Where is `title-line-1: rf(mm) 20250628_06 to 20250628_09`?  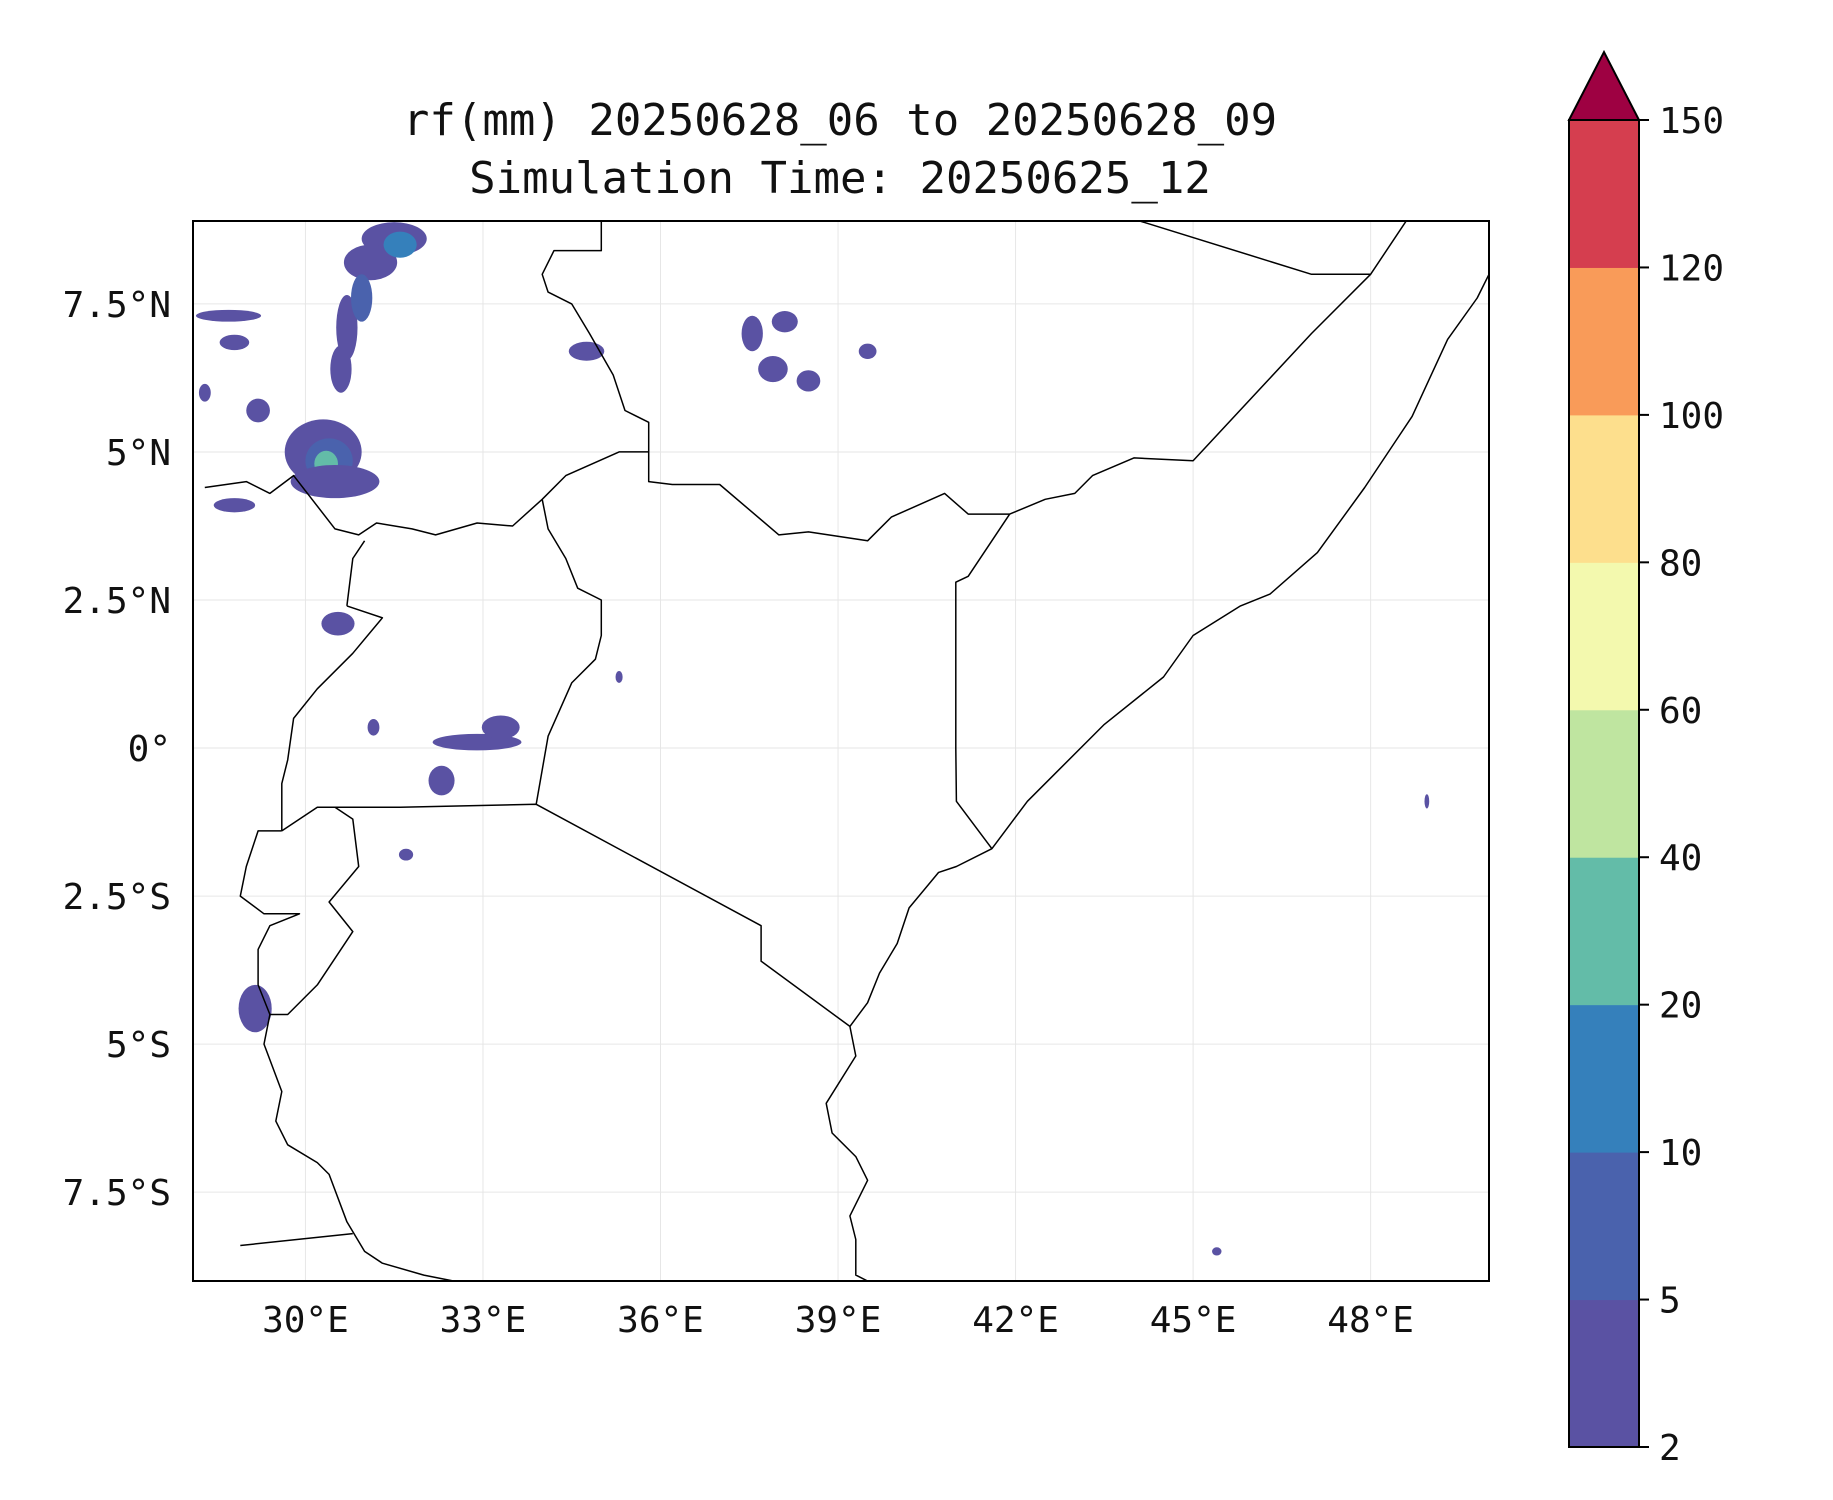 title-line-1: rf(mm) 20250628_06 to 20250628_09 is located at coordinates (840, 120).